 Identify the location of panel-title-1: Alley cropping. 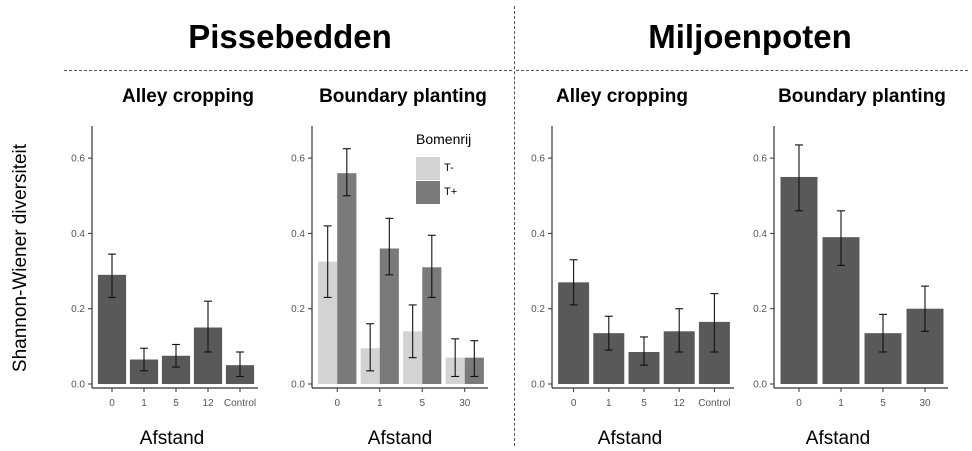
(188, 96).